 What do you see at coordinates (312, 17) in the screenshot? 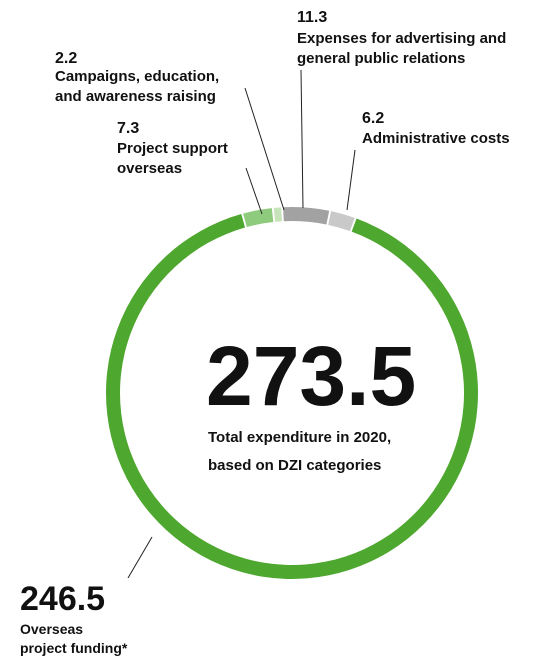
I see `value-label: 11.3` at bounding box center [312, 17].